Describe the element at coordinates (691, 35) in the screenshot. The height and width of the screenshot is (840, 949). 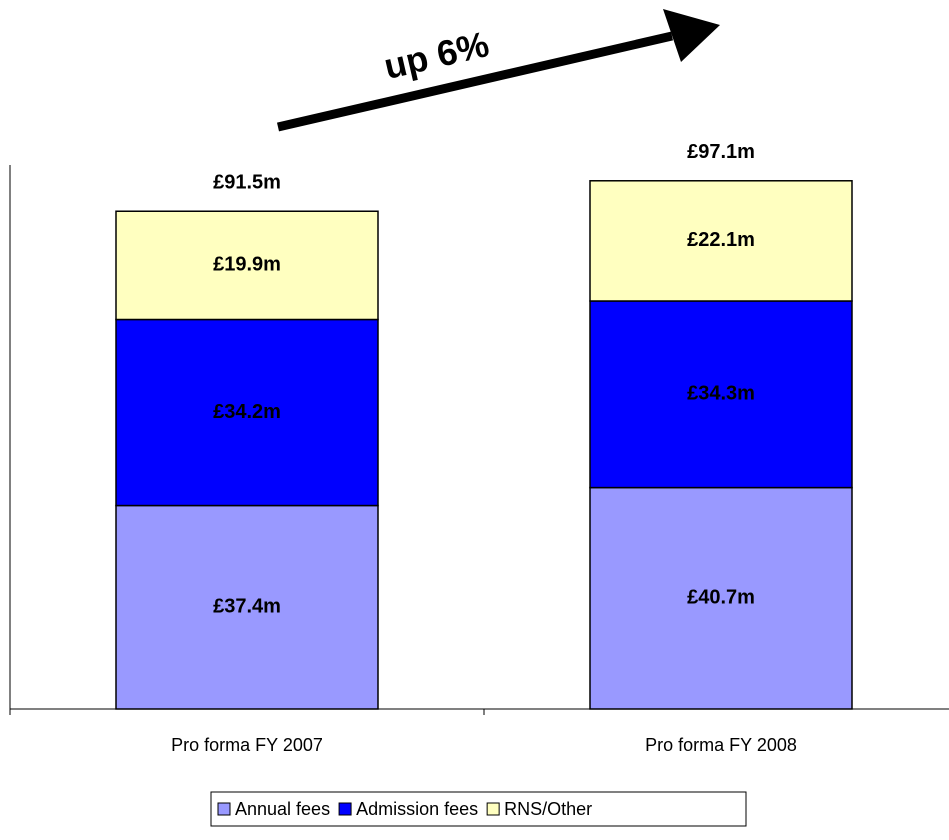
I see `arrow-head` at that location.